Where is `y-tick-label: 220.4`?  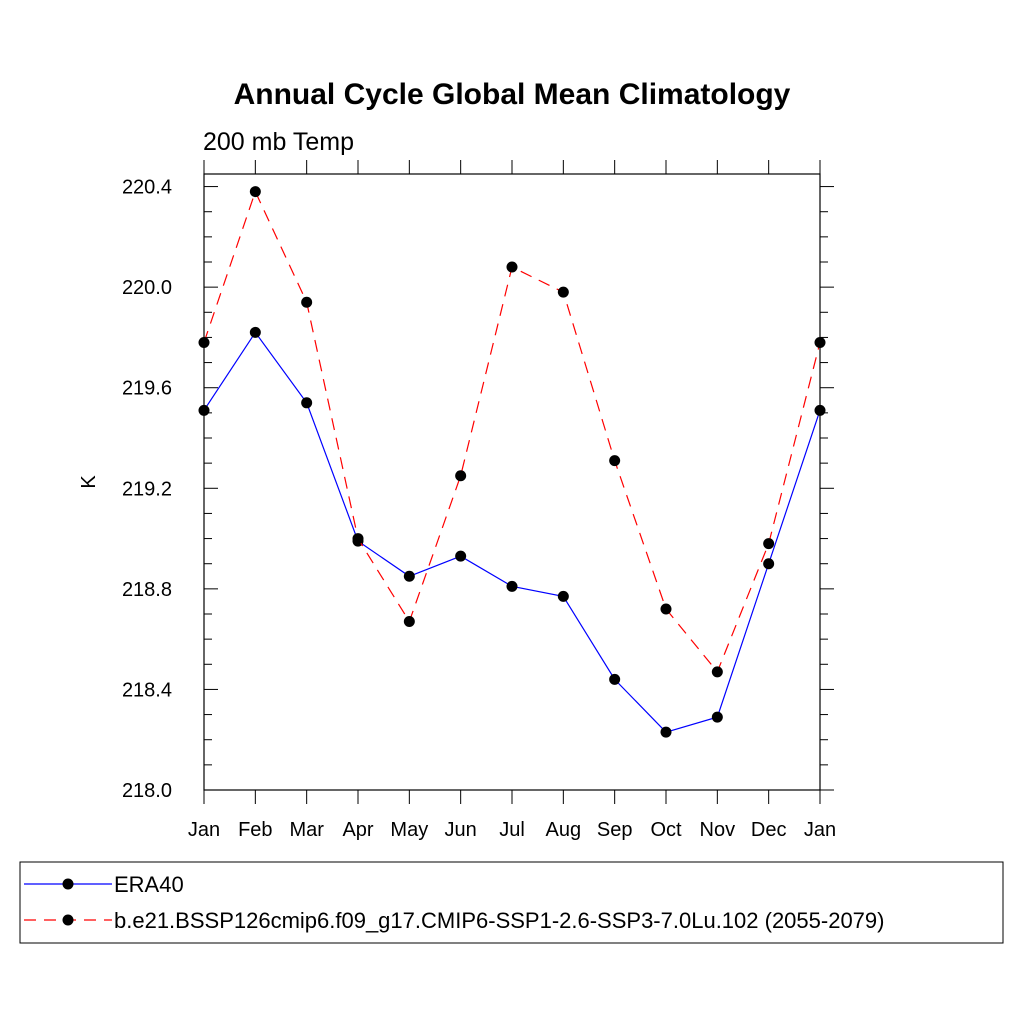
y-tick-label: 220.4 is located at coordinates (147, 188).